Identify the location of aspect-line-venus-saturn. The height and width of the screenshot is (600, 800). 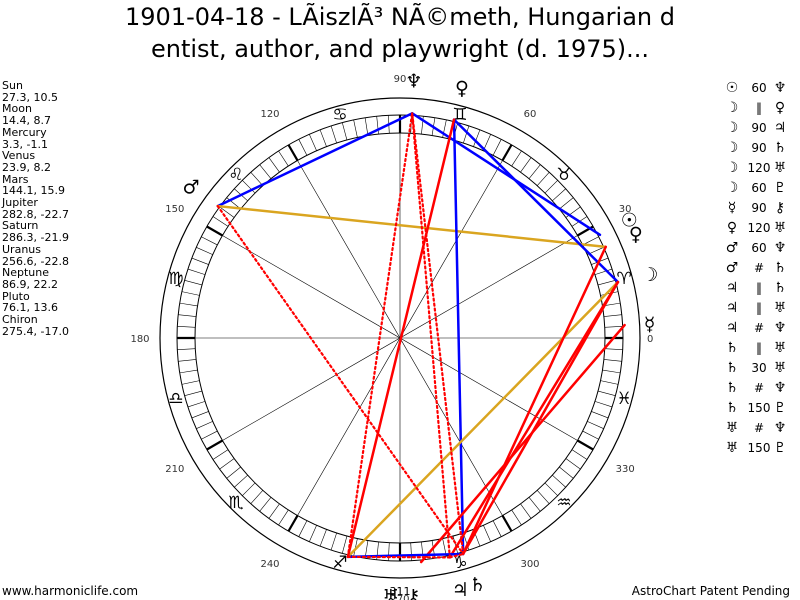
(534, 400).